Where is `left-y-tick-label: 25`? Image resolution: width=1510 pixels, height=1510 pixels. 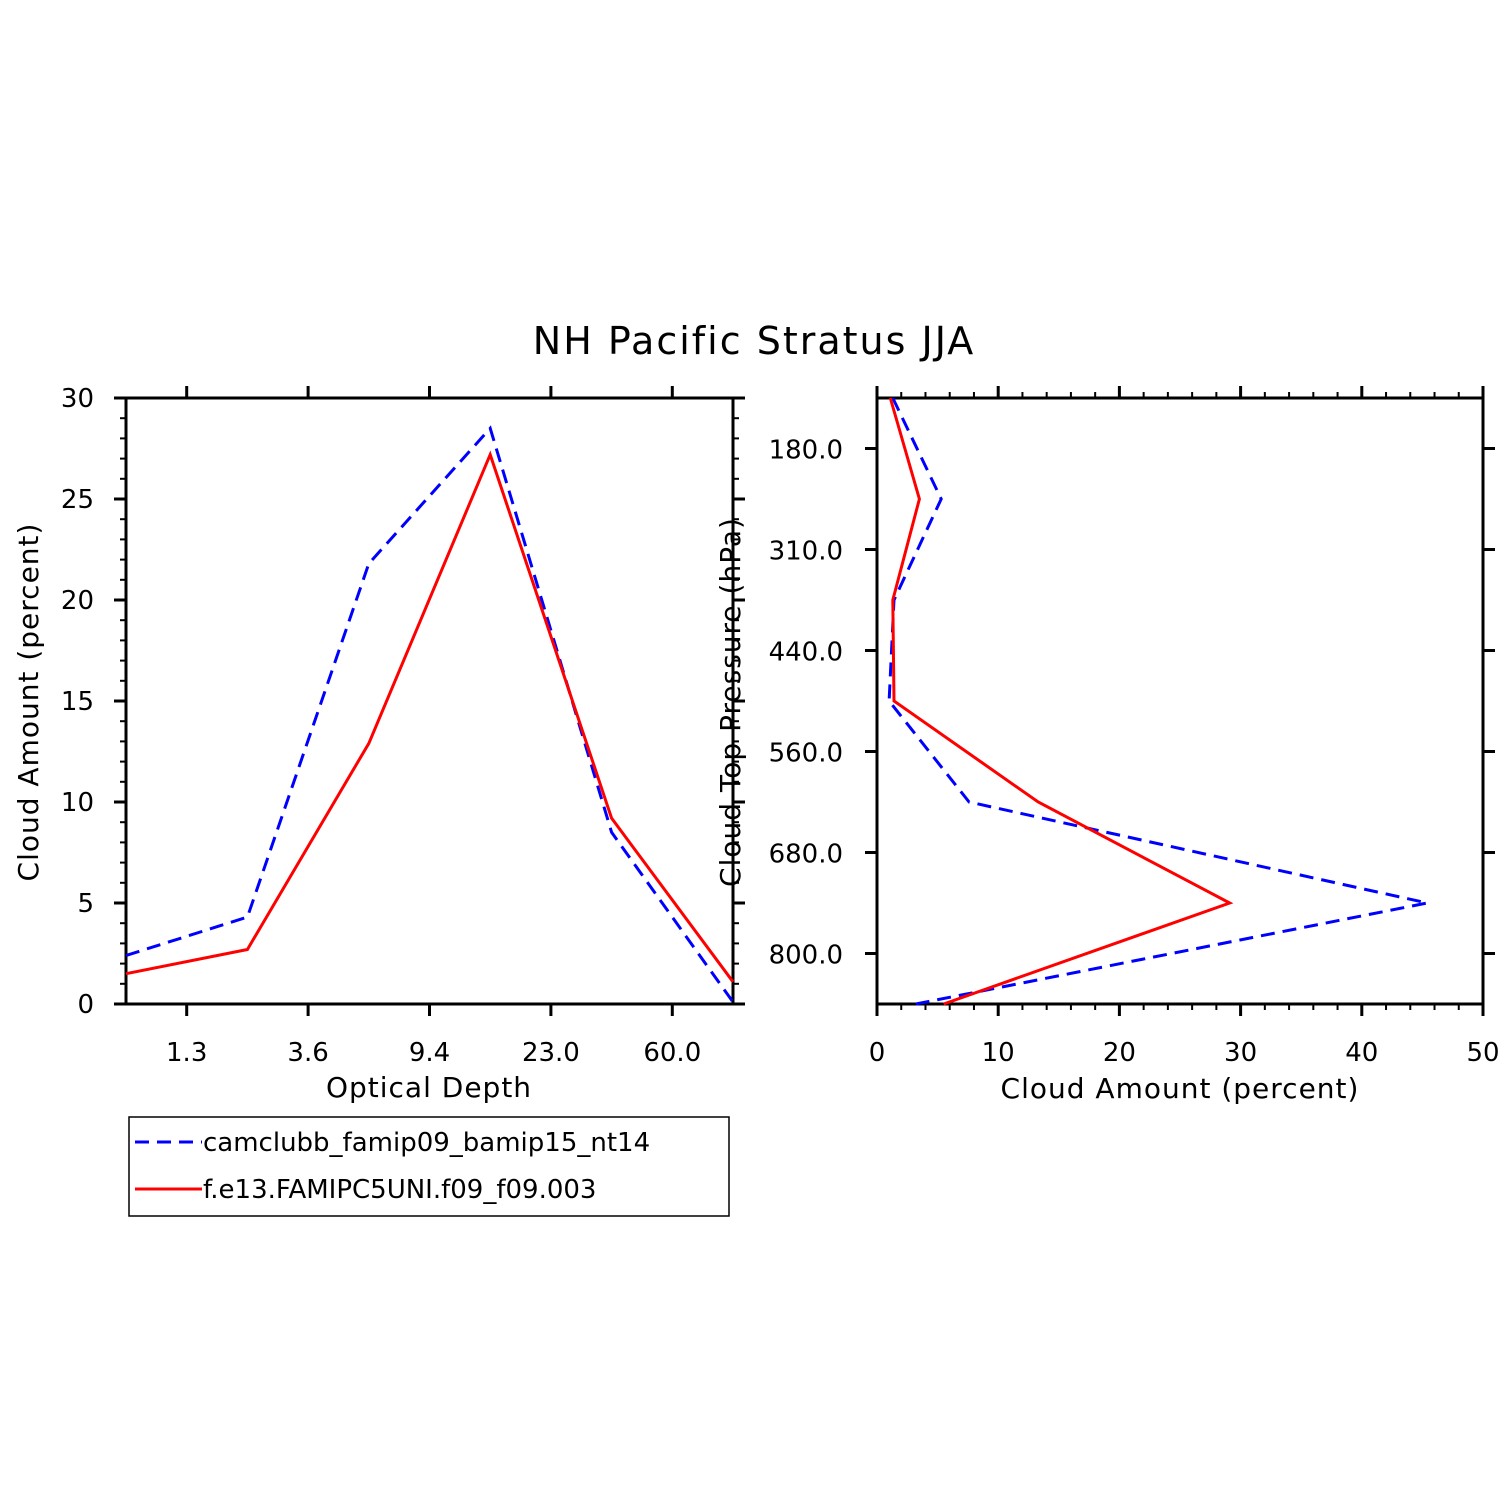
left-y-tick-label: 25 is located at coordinates (77, 500).